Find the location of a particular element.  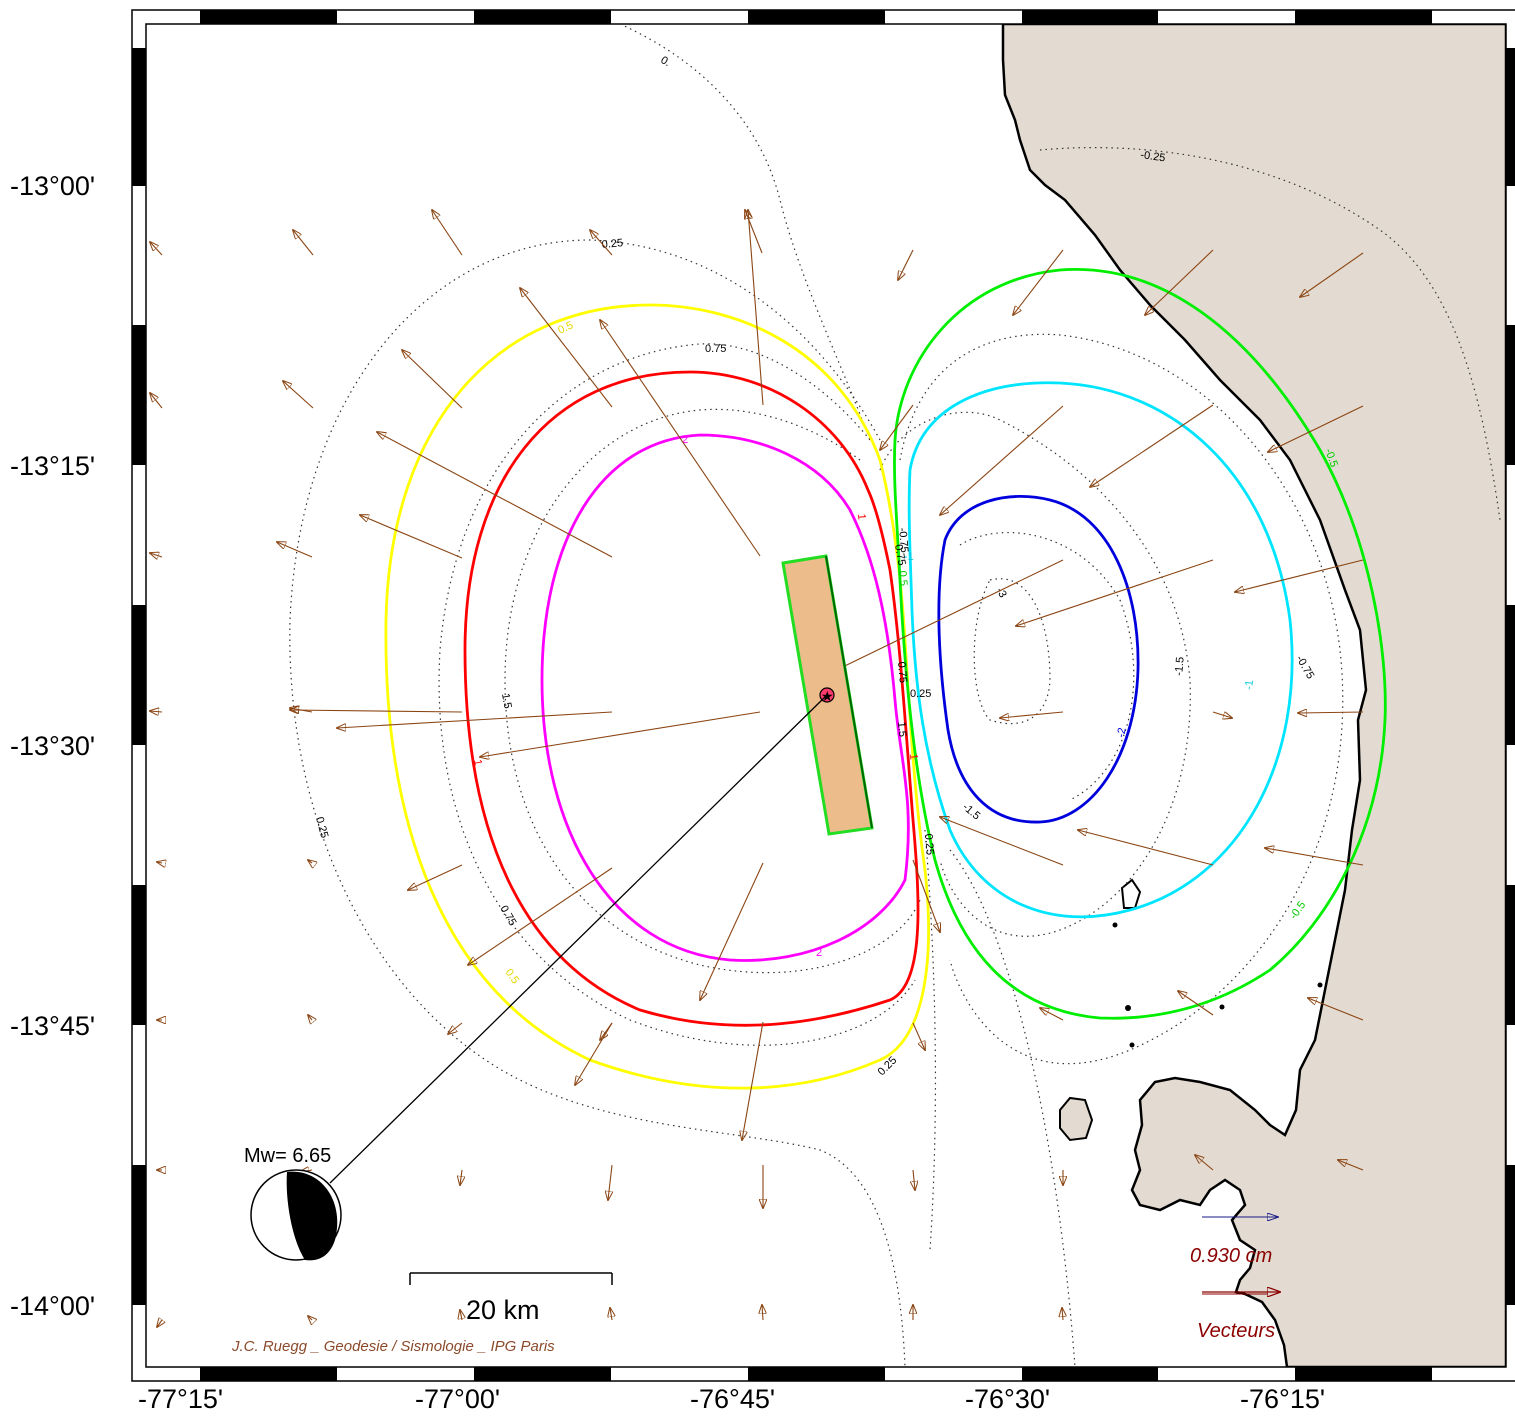

contour-label-blue: -2 is located at coordinates (1122, 733).